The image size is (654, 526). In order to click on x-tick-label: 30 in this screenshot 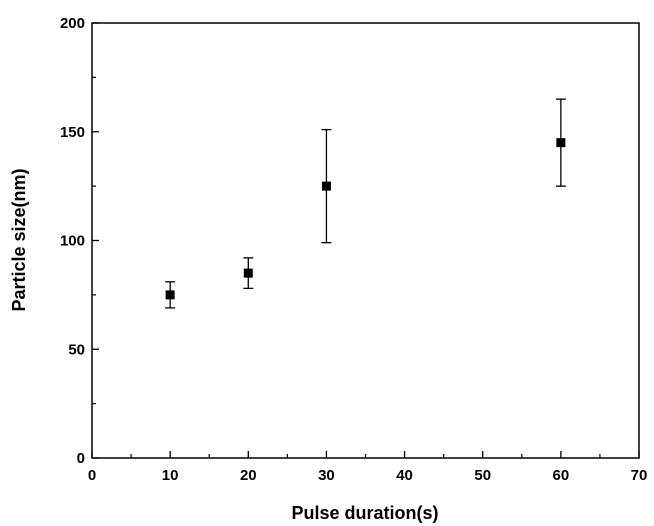, I will do `click(326, 475)`.